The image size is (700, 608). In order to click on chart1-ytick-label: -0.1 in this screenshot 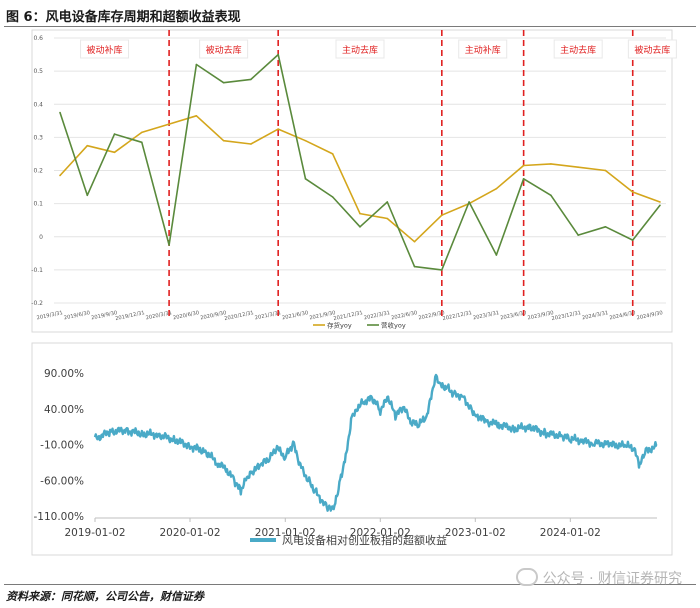, I will do `click(37, 270)`.